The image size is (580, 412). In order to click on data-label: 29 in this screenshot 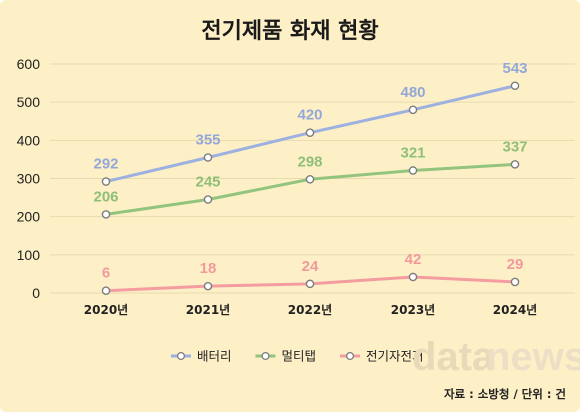, I will do `click(515, 264)`.